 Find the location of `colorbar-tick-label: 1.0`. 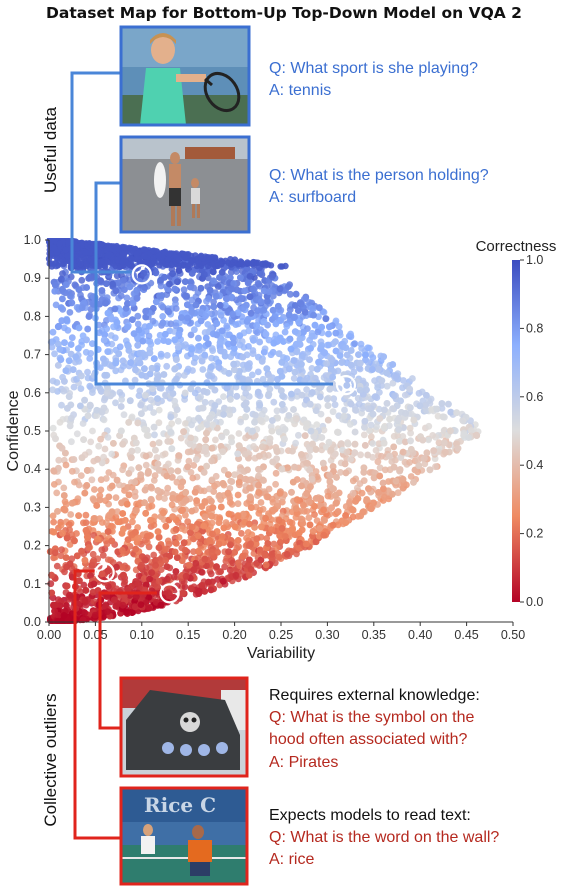

colorbar-tick-label: 1.0 is located at coordinates (534, 260).